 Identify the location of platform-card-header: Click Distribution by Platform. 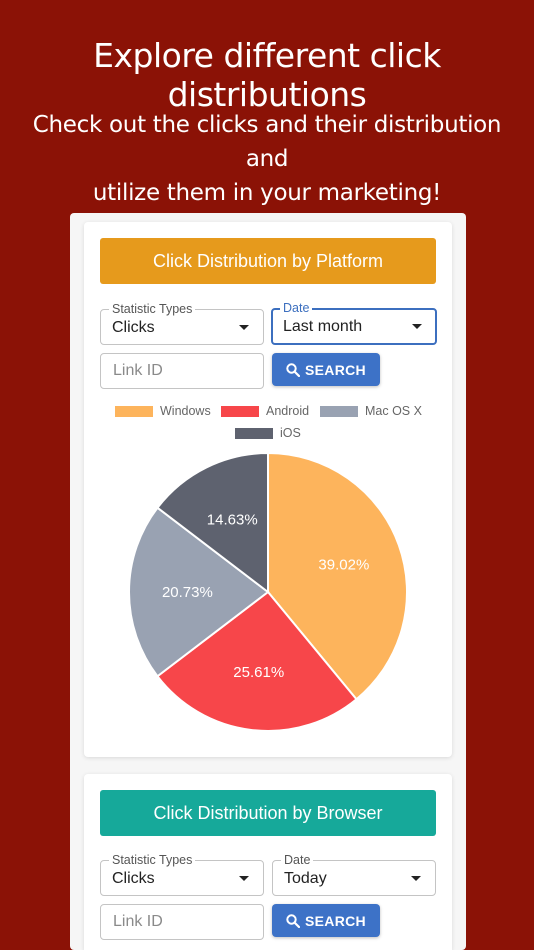
(268, 261).